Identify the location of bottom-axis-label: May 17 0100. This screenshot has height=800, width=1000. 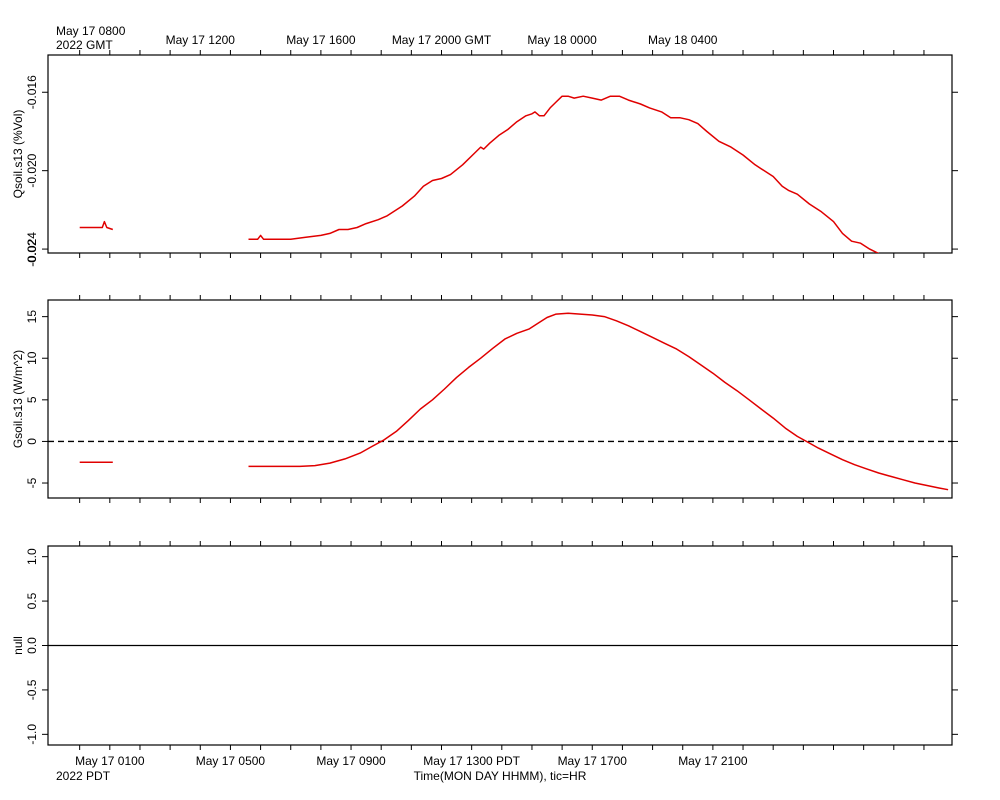
(110, 761).